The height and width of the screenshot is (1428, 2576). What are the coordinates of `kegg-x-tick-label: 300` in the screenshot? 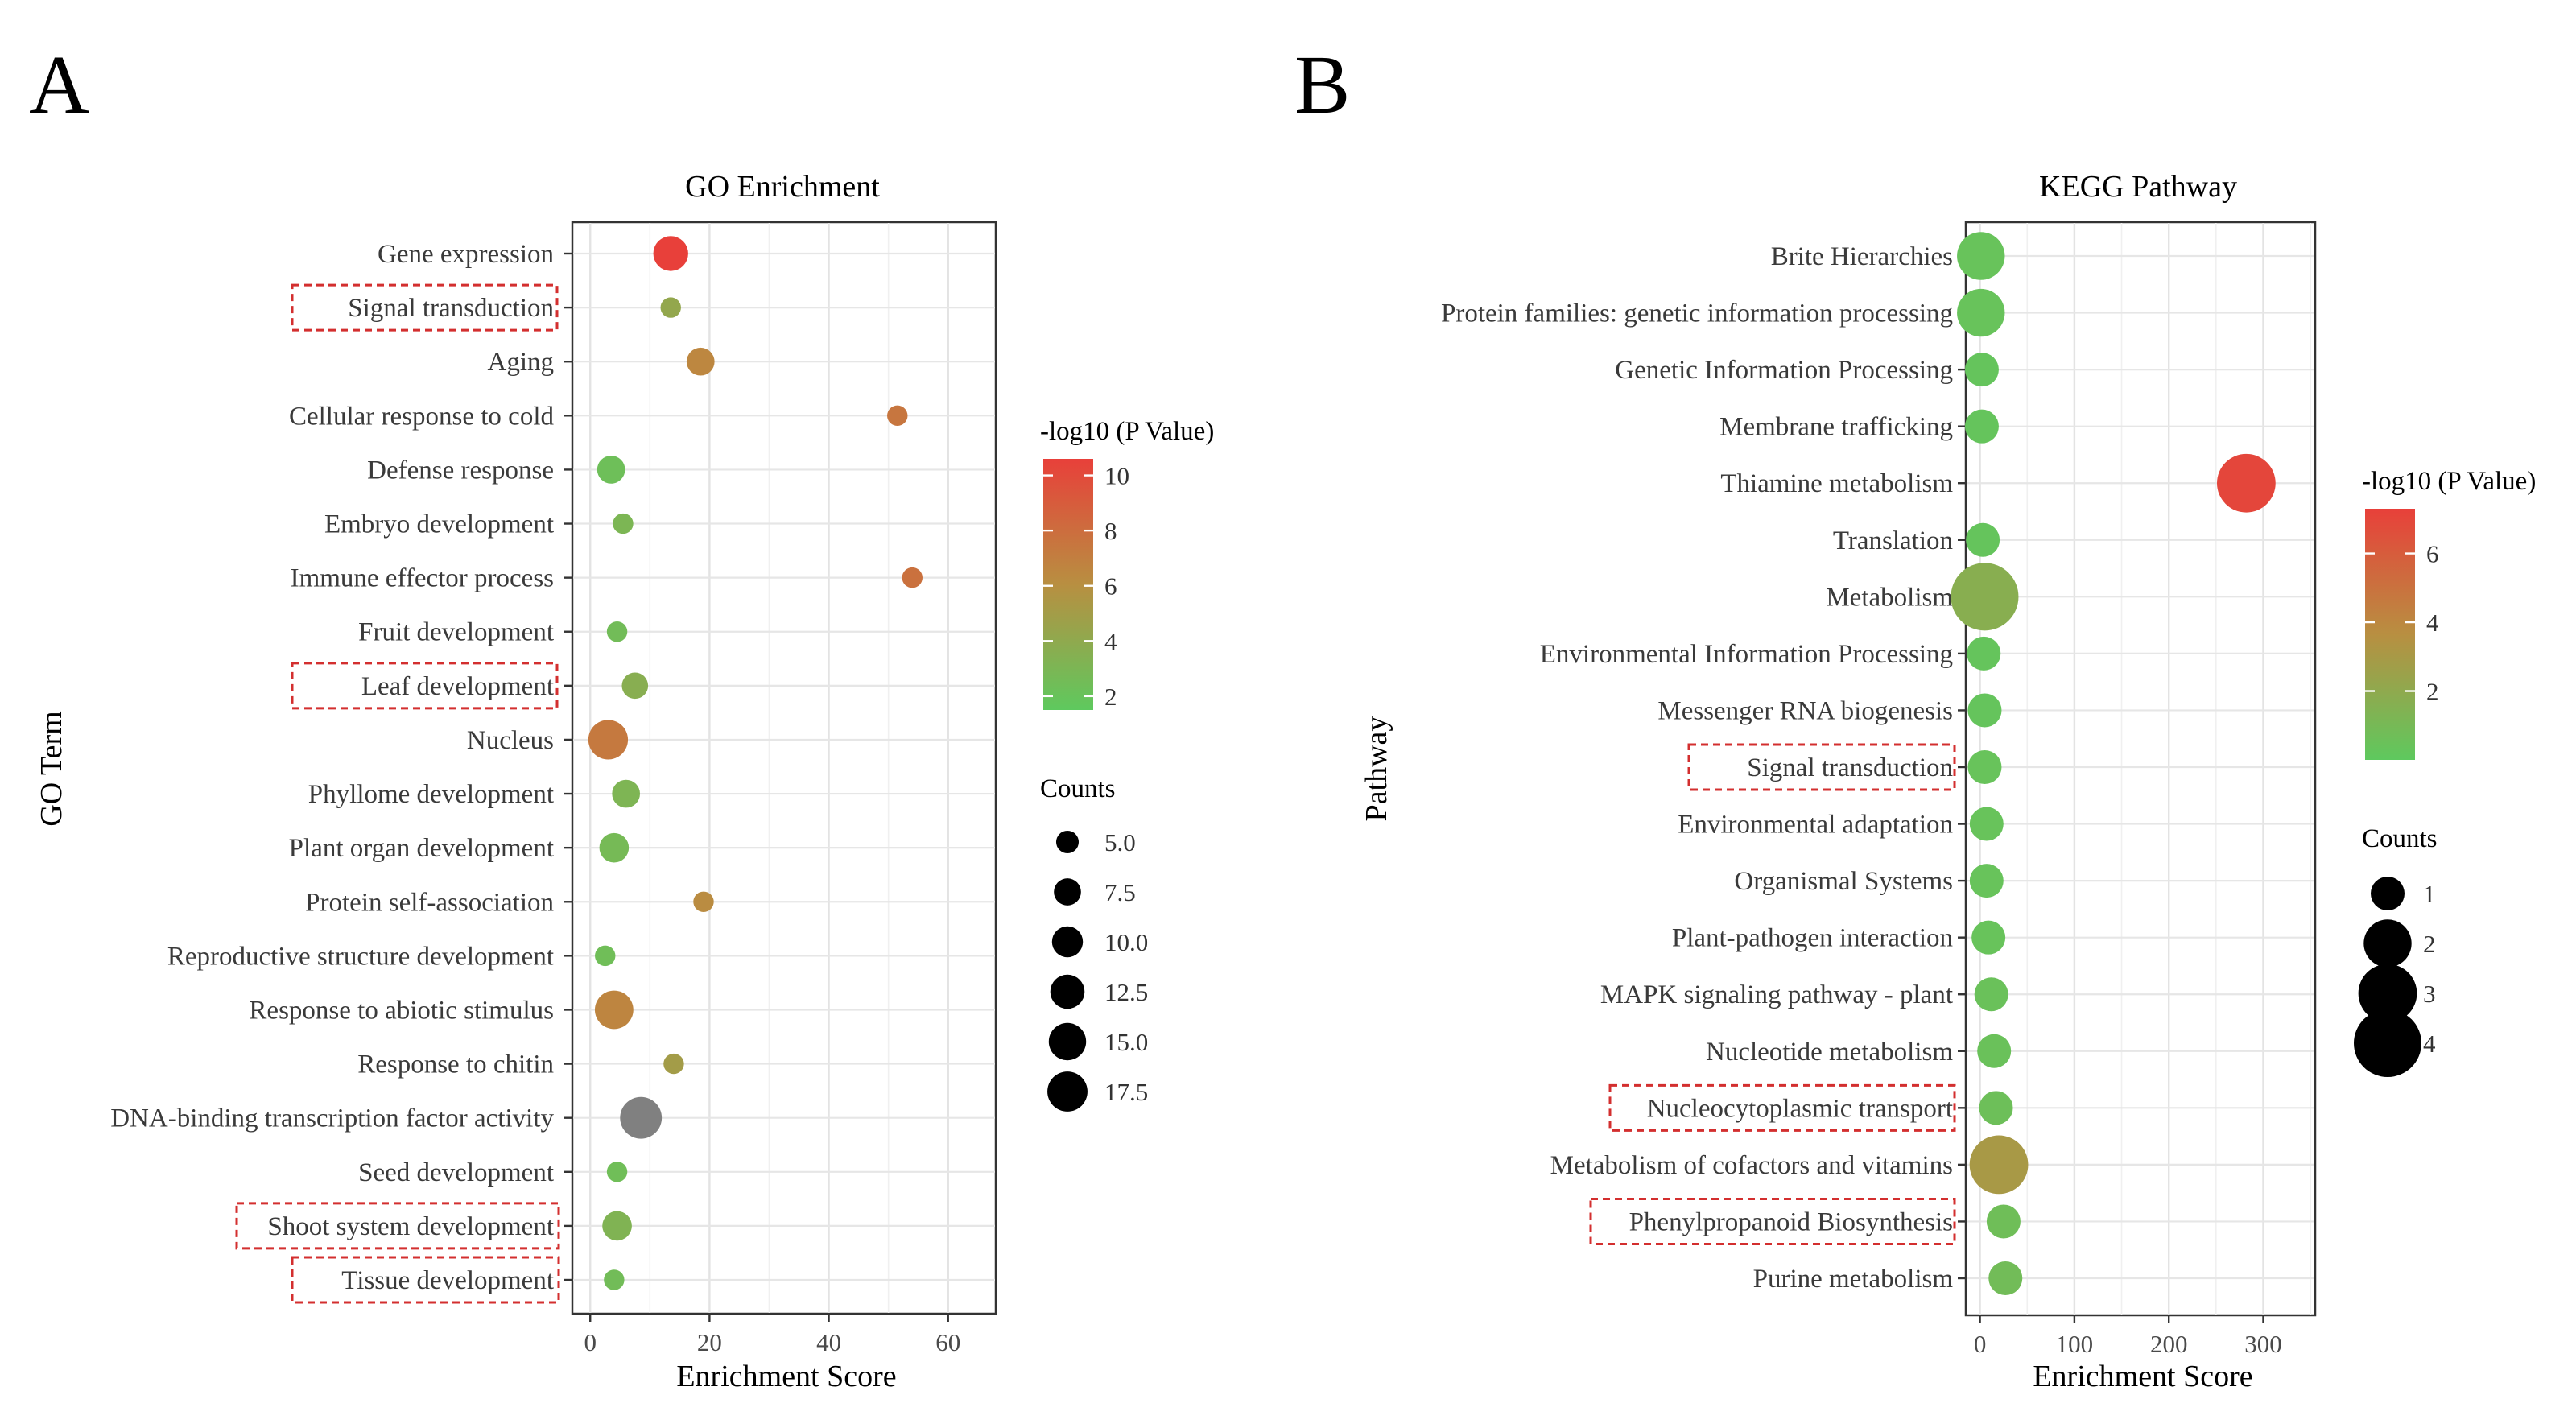 It's located at (2263, 1344).